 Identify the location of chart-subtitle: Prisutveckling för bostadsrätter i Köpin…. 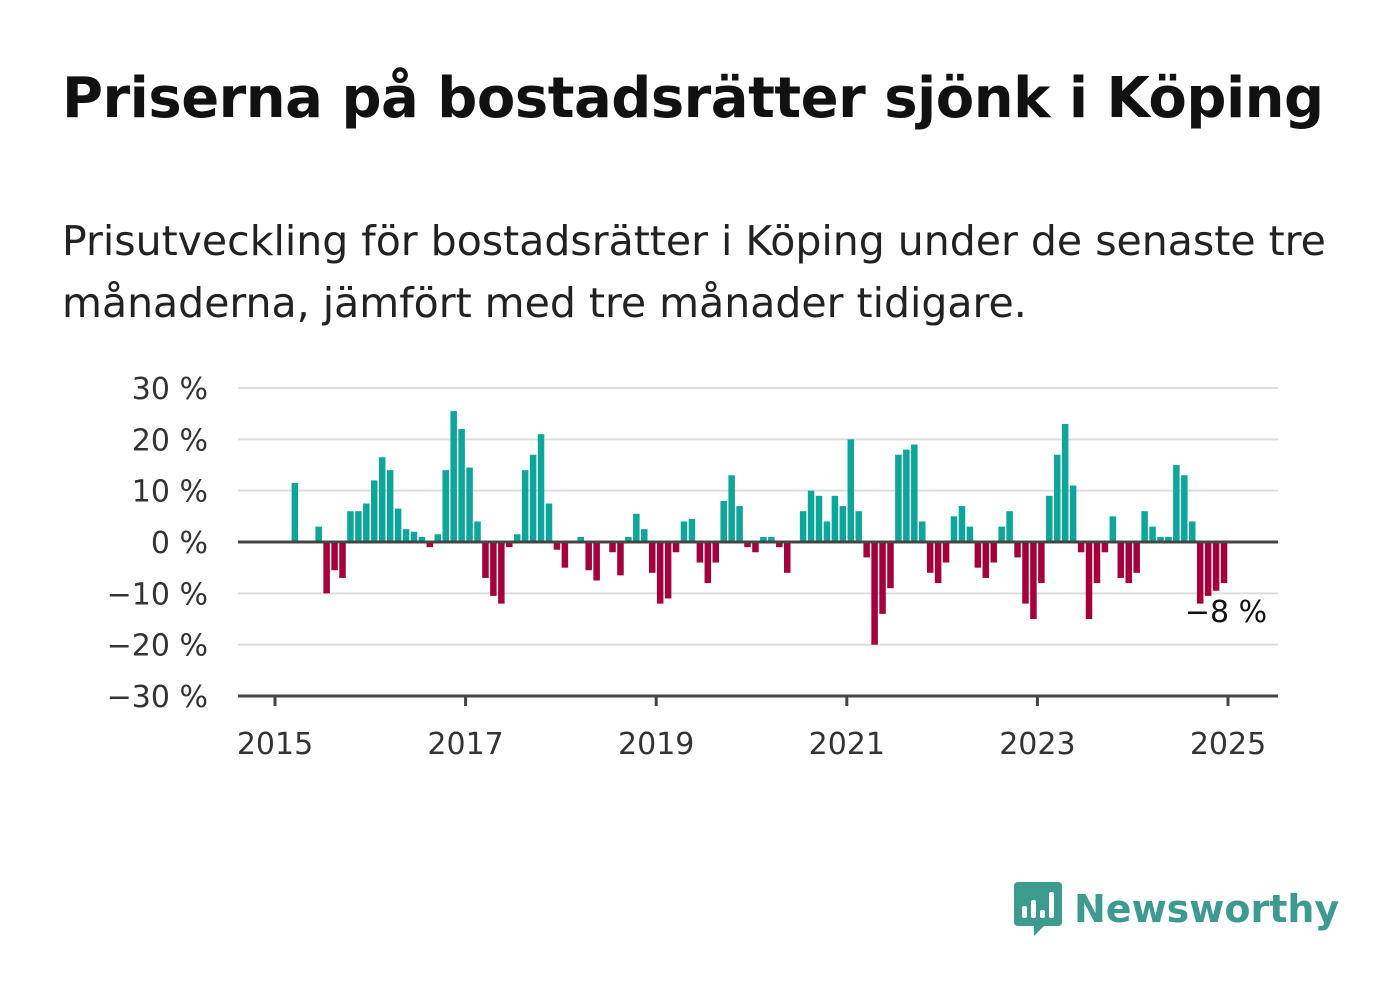
(694, 272).